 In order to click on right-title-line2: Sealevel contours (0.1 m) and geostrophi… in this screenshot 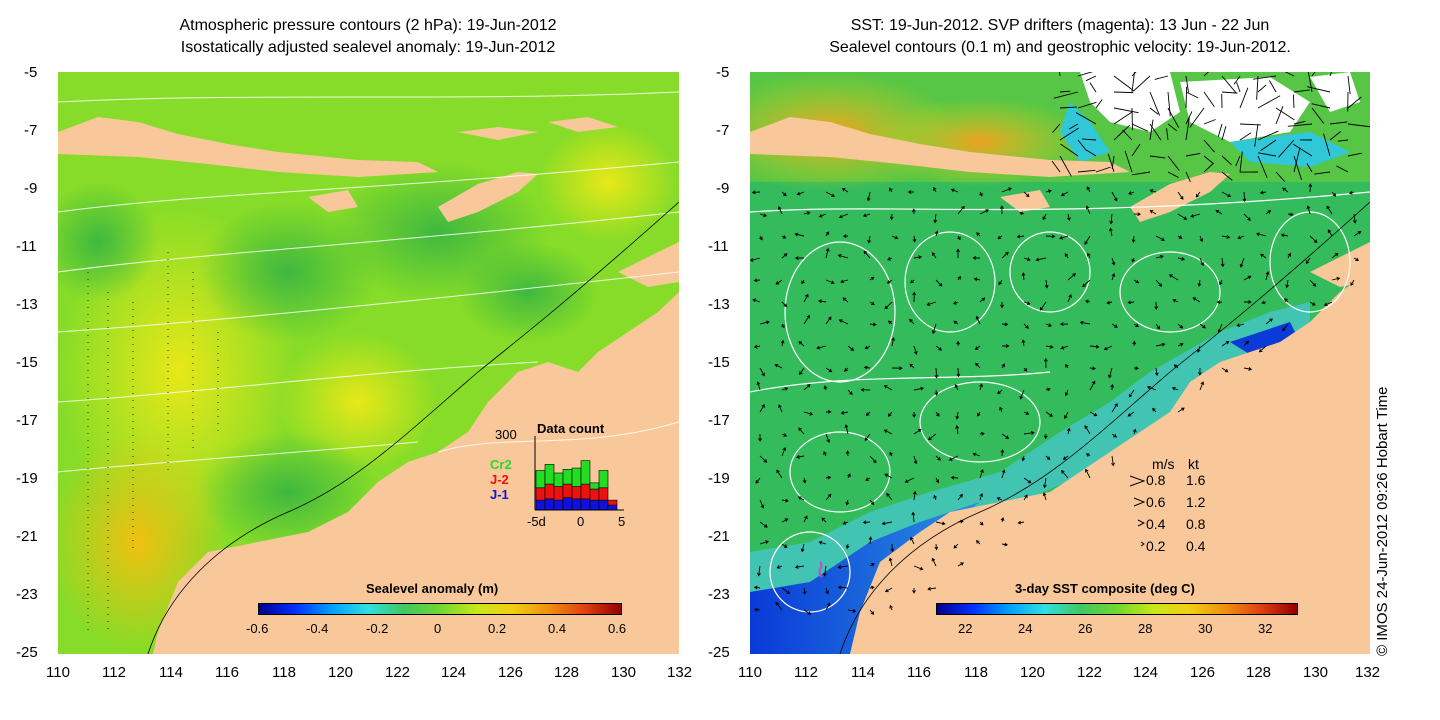, I will do `click(1060, 47)`.